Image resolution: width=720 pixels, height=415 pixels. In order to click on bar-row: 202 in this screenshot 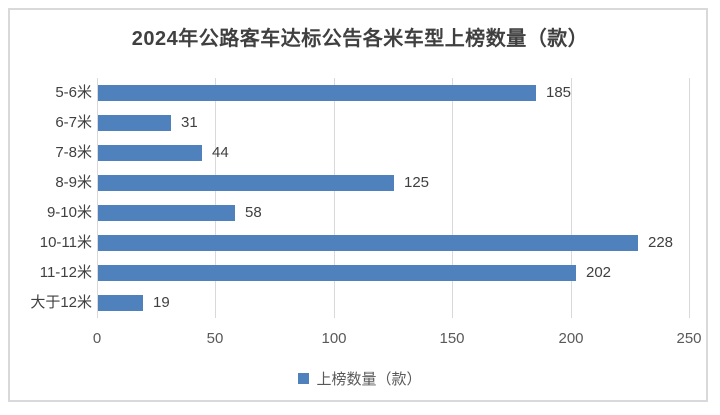, I will do `click(393, 273)`.